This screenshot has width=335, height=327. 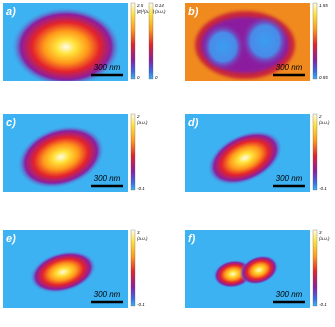 I want to click on panel: f) 300 nm 3(a.u.) -0.1, so click(x=257, y=268).